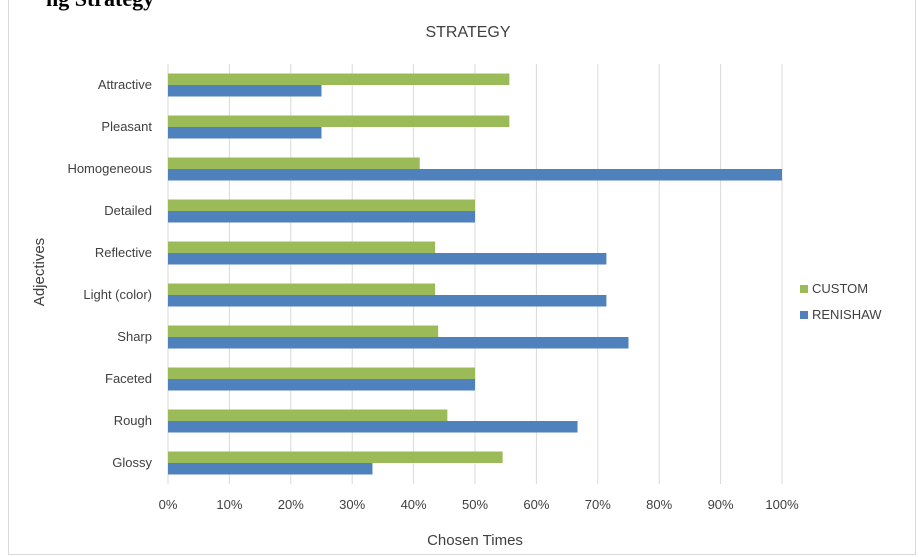 This screenshot has width=918, height=557. I want to click on x-tick-label: 80%, so click(659, 504).